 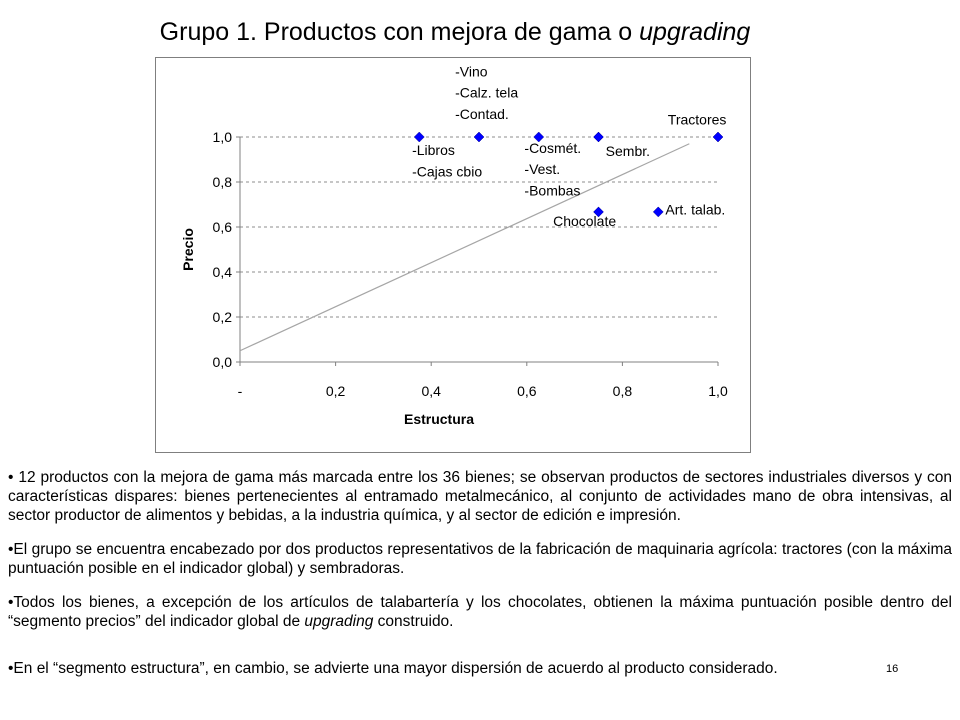 I want to click on bullet-3-emphasis: upgrading, so click(x=339, y=621).